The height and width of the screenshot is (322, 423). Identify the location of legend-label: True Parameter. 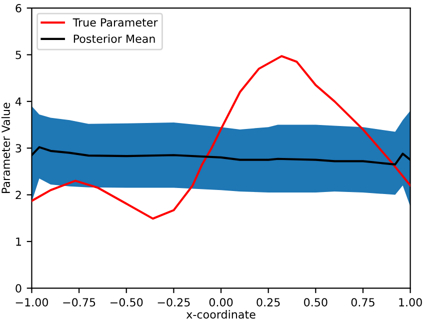
(115, 22).